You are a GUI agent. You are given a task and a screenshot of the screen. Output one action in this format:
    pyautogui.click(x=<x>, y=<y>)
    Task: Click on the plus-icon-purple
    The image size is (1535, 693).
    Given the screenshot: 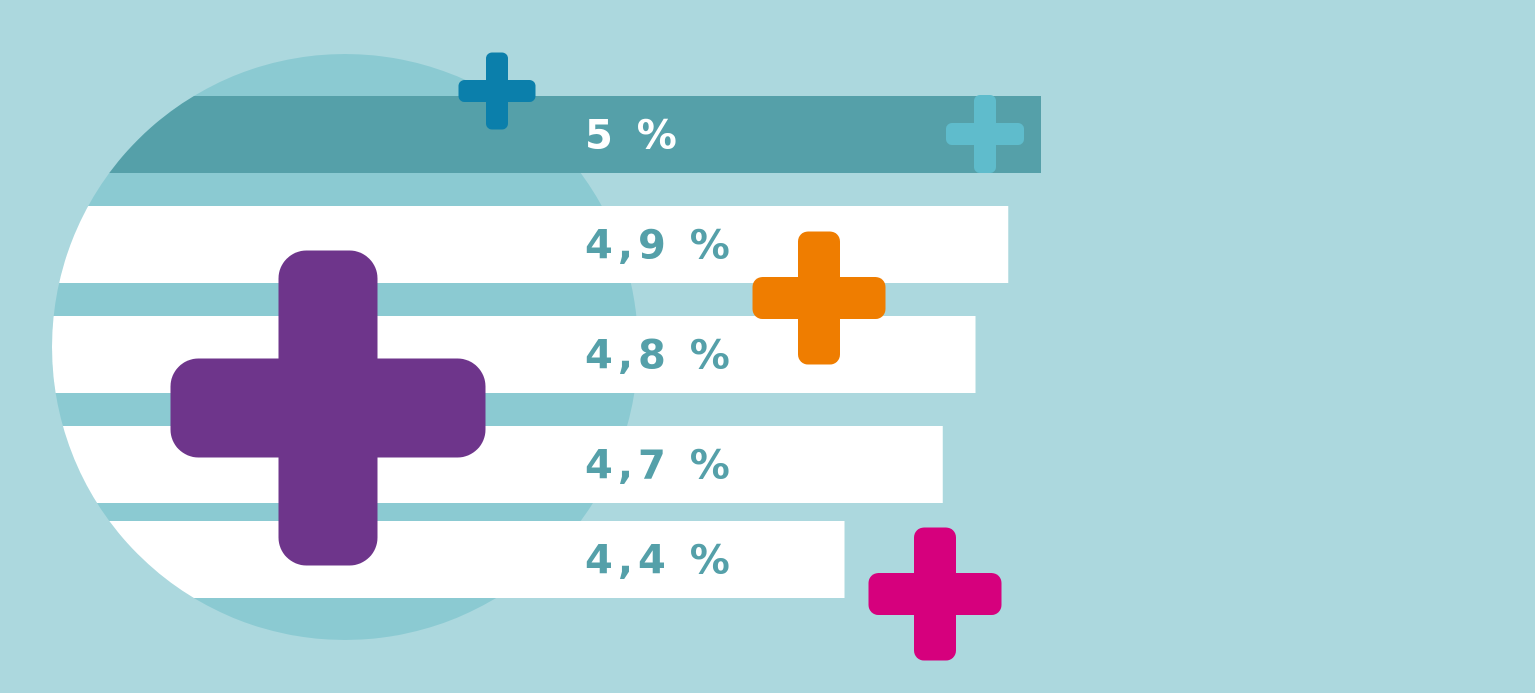 What is the action you would take?
    pyautogui.click(x=328, y=408)
    